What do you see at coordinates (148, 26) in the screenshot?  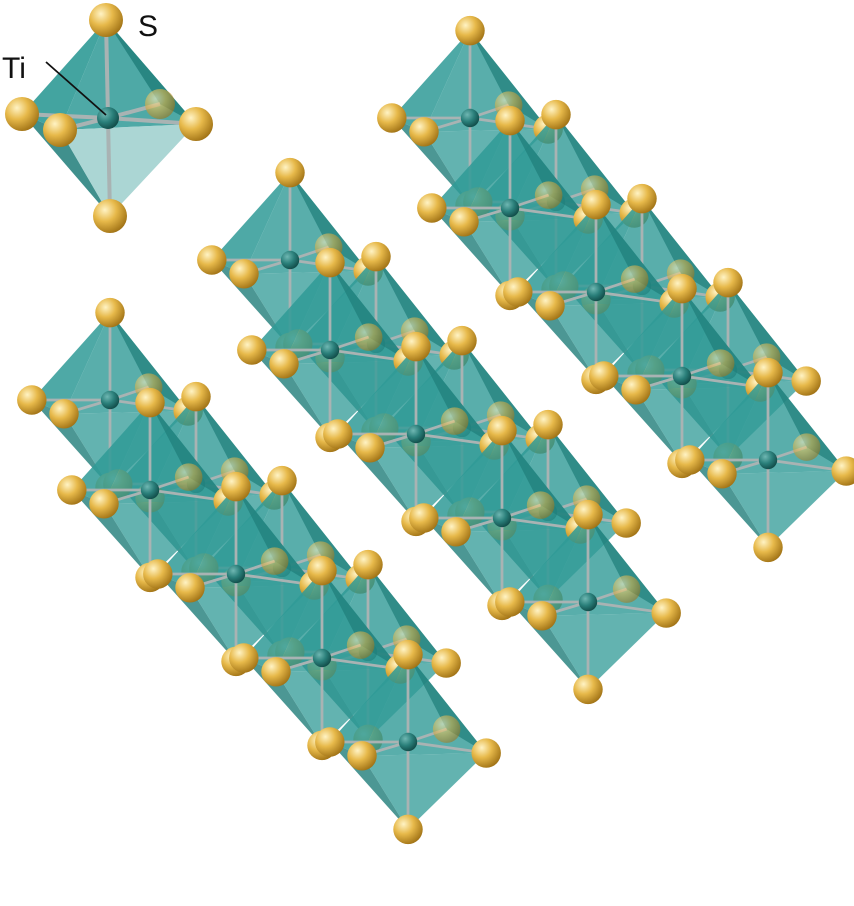 I see `sulfur-label: S` at bounding box center [148, 26].